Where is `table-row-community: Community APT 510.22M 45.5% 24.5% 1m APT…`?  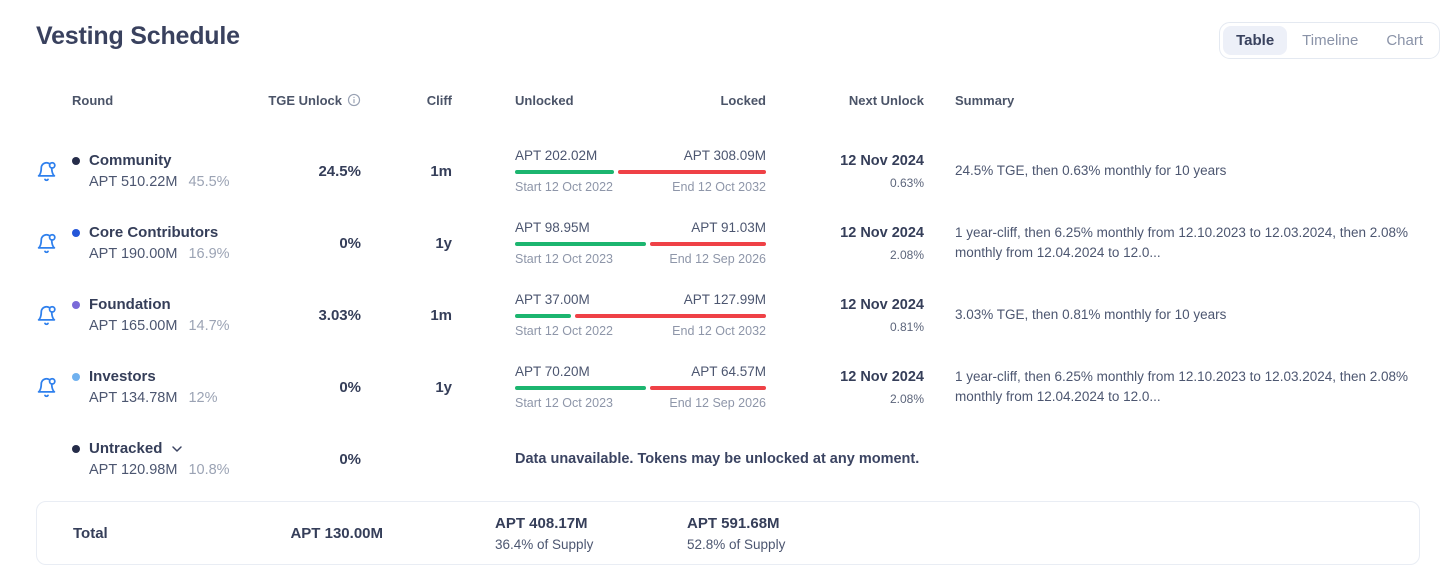 table-row-community: Community APT 510.22M 45.5% 24.5% 1m APT… is located at coordinates (728, 171).